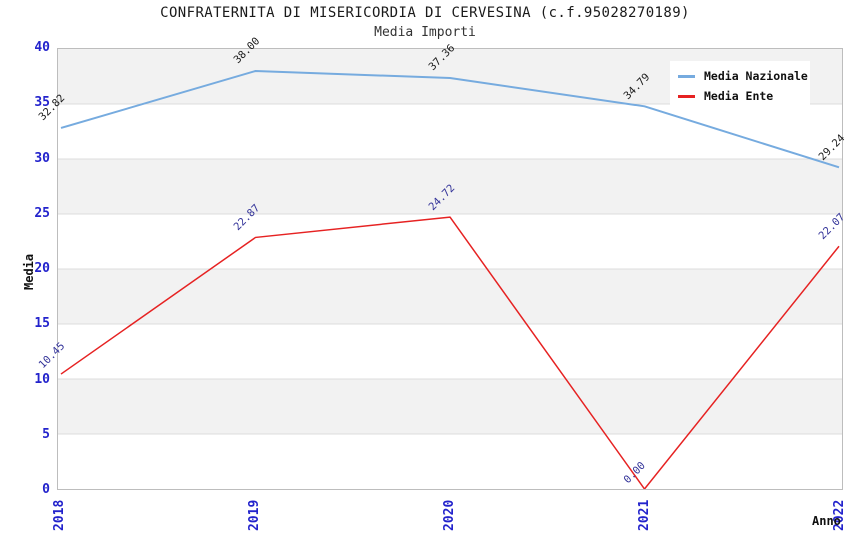  Describe the element at coordinates (686, 76) in the screenshot. I see `legend-swatch-media-nazionale` at that location.